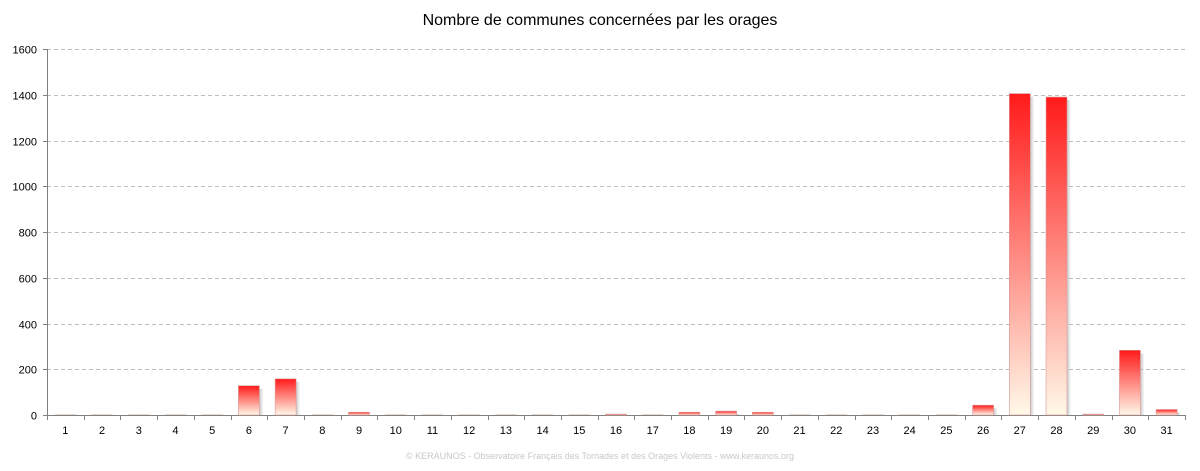  I want to click on x-tick-label: 21, so click(799, 431).